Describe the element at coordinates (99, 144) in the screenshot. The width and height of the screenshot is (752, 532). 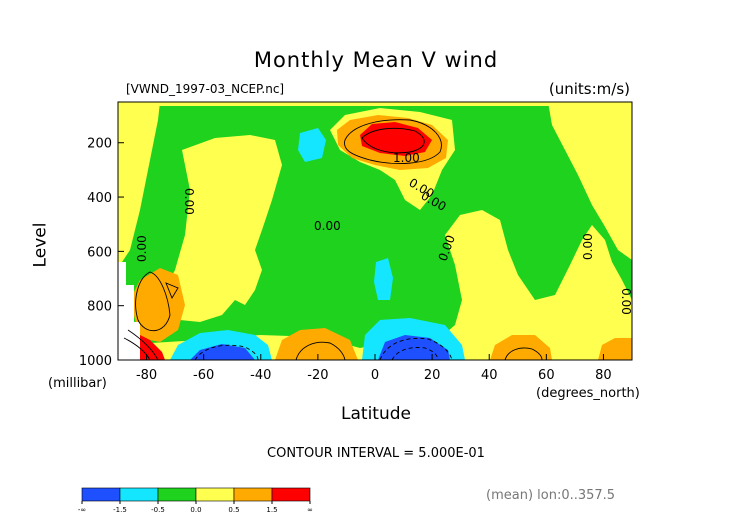
I see `y-tick-label: 200` at that location.